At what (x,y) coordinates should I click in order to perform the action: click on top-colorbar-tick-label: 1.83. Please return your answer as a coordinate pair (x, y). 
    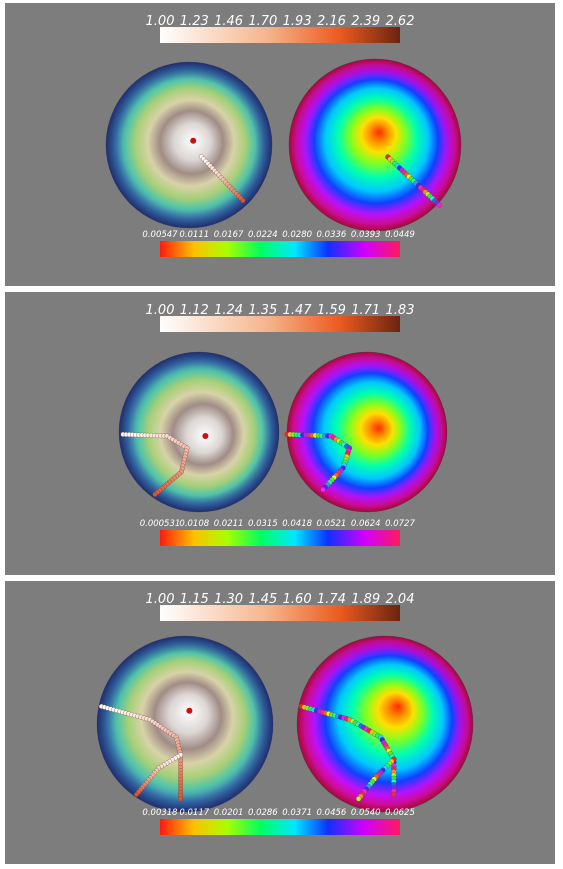
    Looking at the image, I should click on (400, 310).